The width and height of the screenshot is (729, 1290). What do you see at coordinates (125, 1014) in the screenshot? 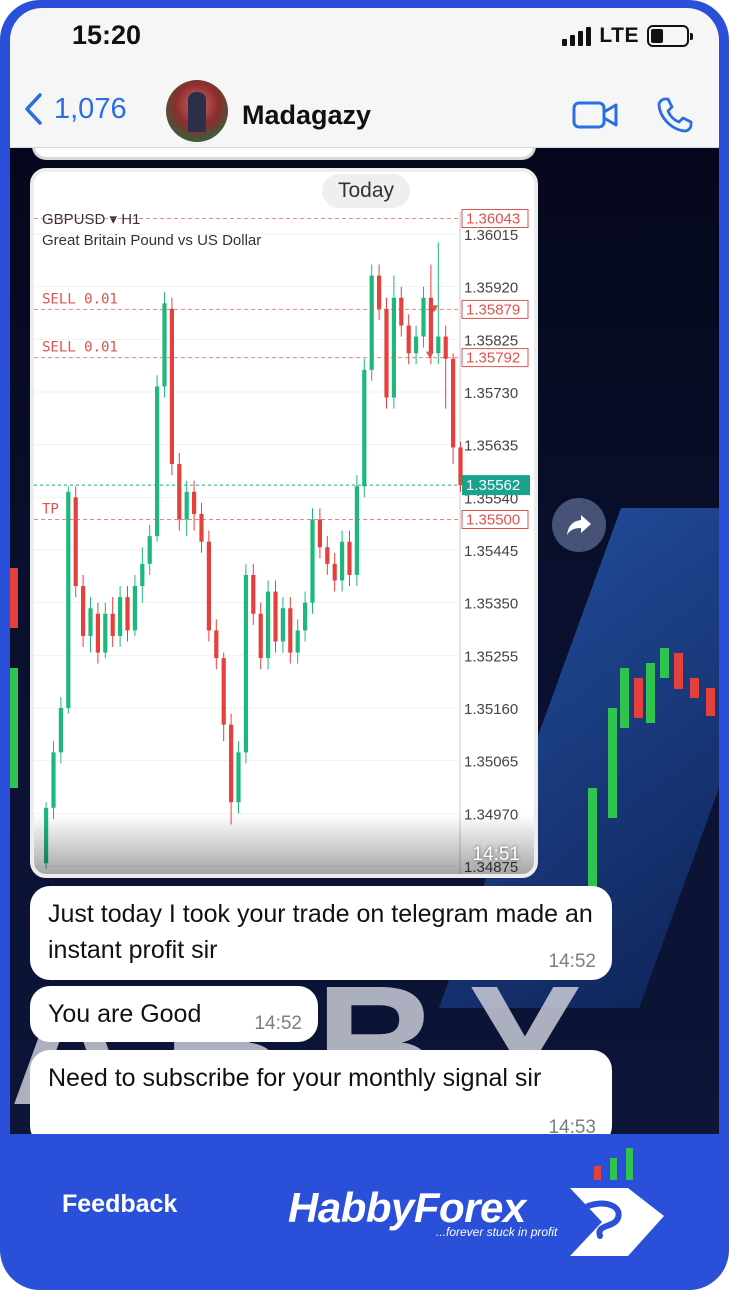
I see `message-text: You are Good` at bounding box center [125, 1014].